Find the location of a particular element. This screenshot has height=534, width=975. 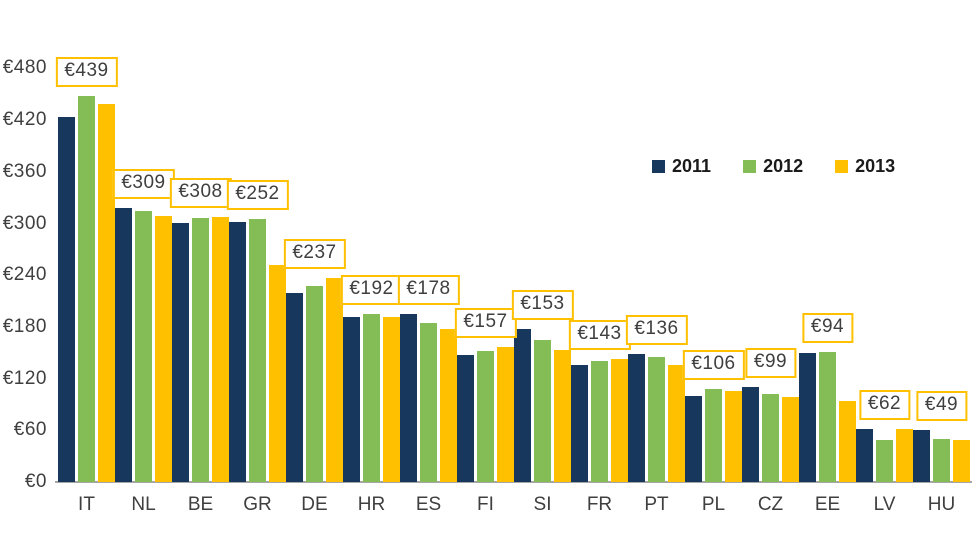

bar-group-be: €308 BE is located at coordinates (200, 257).